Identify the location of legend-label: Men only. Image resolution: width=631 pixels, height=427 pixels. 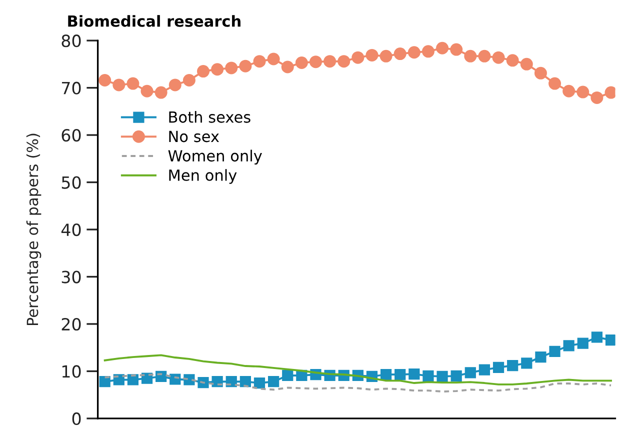
(203, 176).